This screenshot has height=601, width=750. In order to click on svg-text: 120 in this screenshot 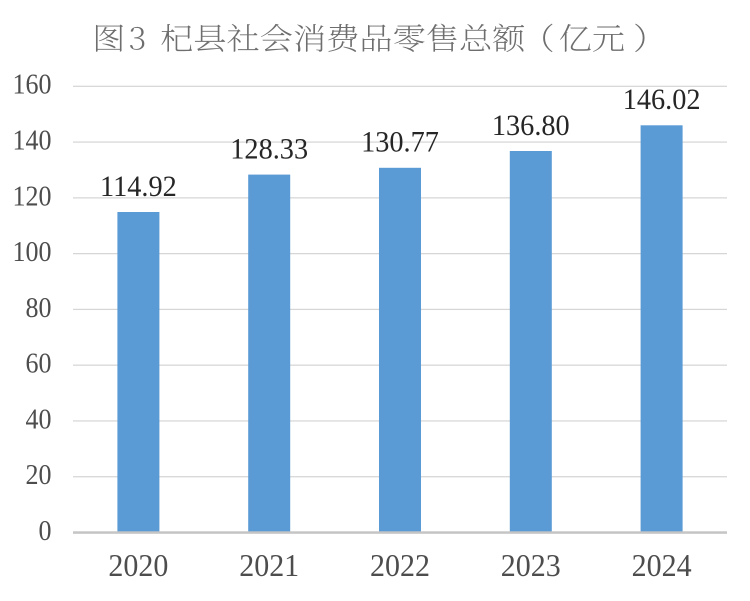, I will do `click(32, 195)`.